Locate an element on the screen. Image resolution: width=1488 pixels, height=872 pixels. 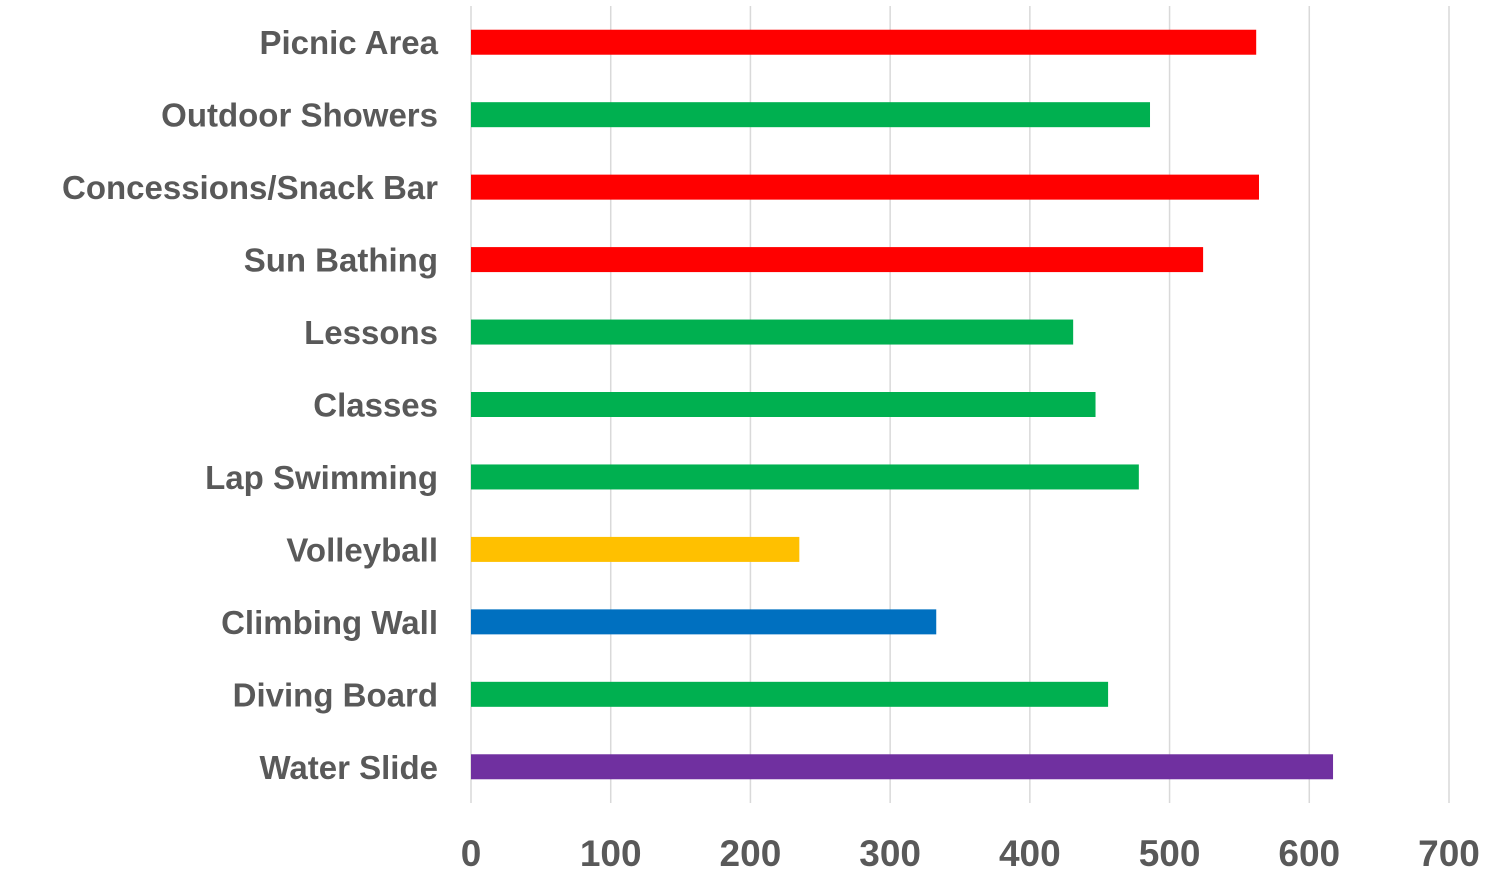
category-label-diving-board: Diving Board is located at coordinates (335, 694).